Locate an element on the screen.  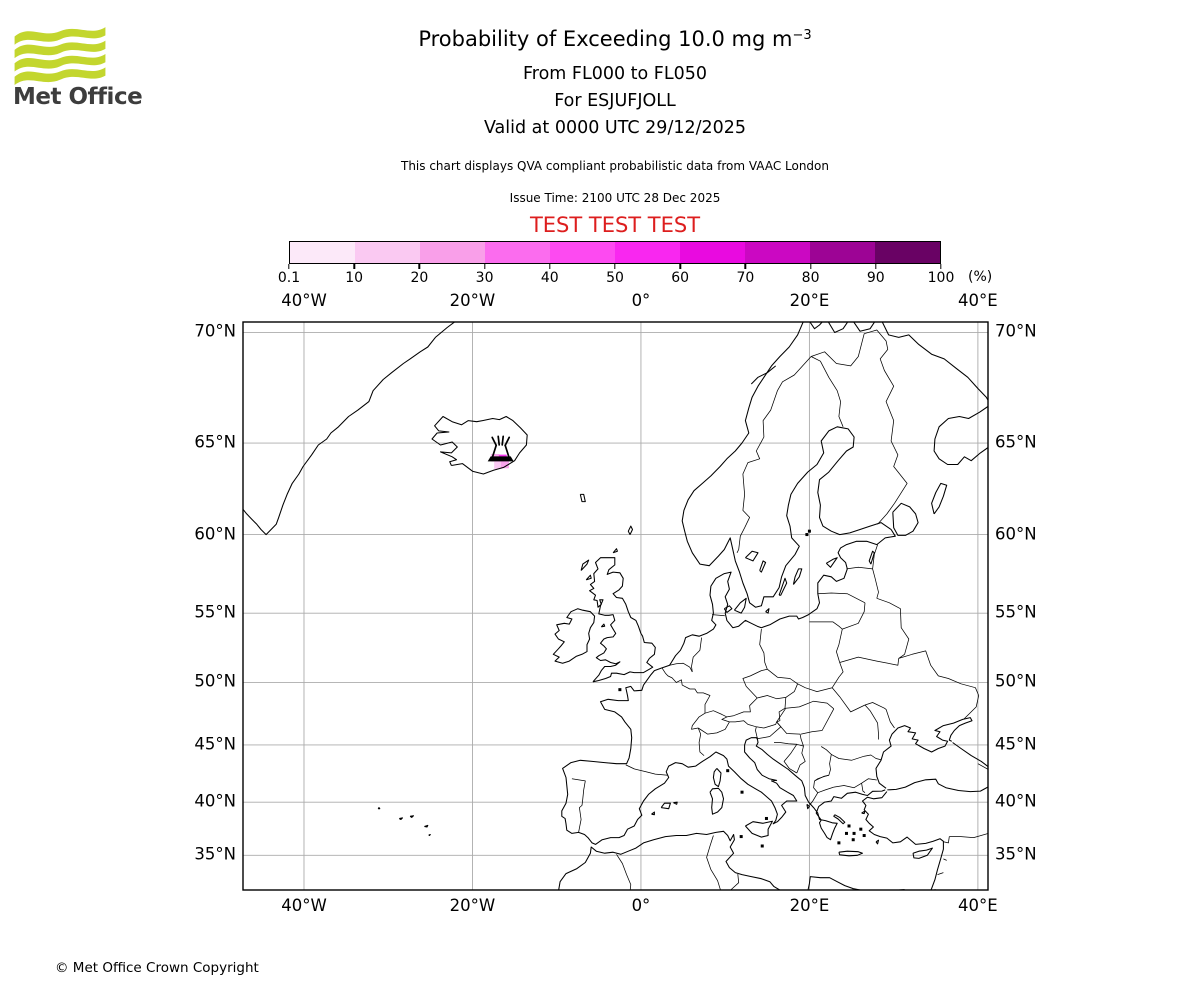
lon-tick-label-top: 20°E is located at coordinates (809, 300).